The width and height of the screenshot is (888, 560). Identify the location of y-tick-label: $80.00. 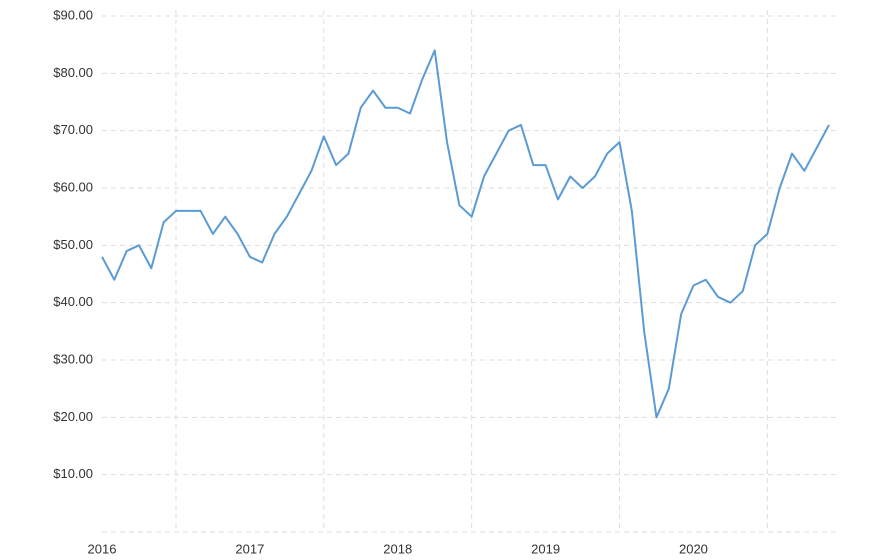
(73, 72).